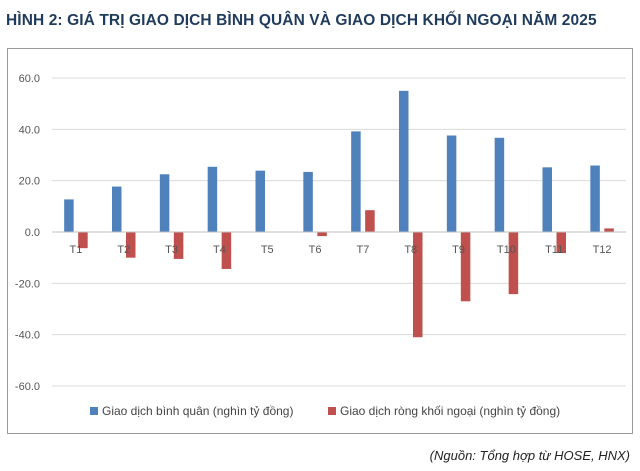 The image size is (640, 471). Describe the element at coordinates (29, 130) in the screenshot. I see `y-tick-label: 40.0` at that location.